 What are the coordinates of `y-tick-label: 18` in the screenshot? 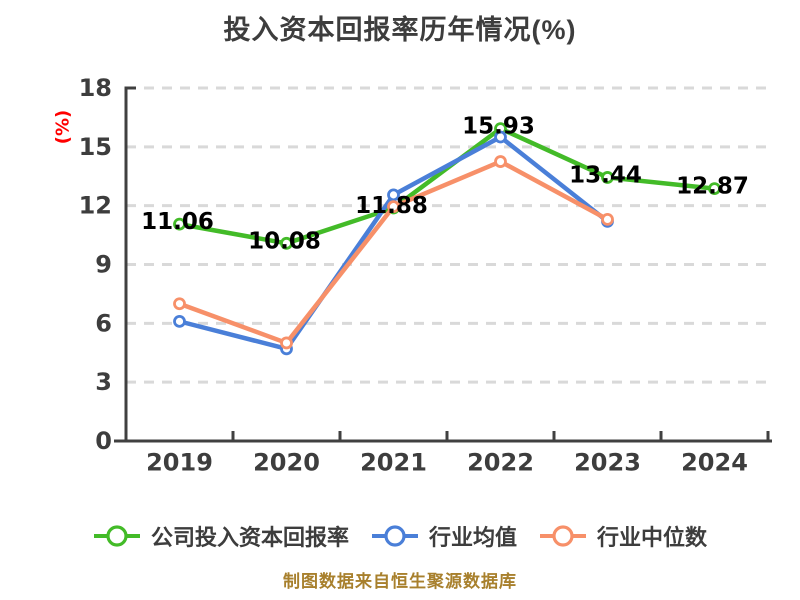 It's located at (95, 88).